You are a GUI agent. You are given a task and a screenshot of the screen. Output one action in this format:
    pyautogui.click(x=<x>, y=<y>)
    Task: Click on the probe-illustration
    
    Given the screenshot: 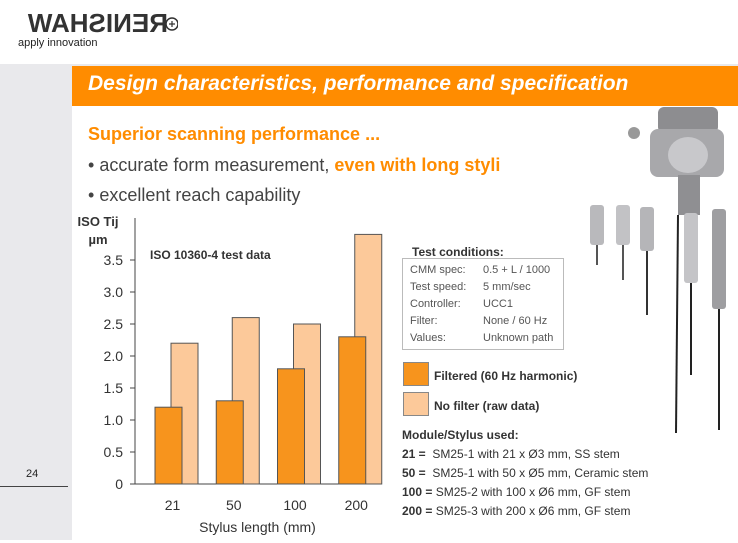 What is the action you would take?
    pyautogui.click(x=659, y=270)
    